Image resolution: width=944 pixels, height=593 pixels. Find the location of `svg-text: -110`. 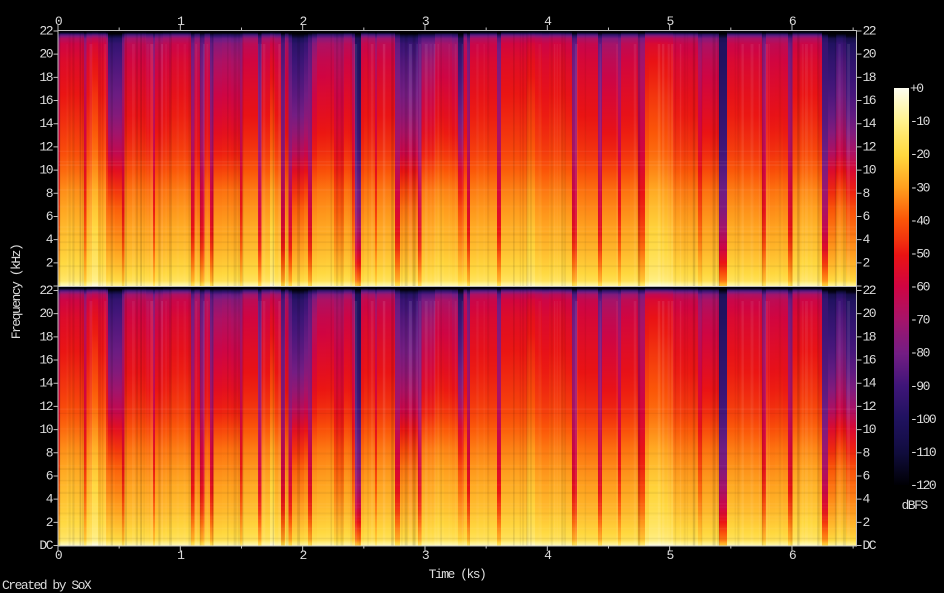

svg-text: -110 is located at coordinates (923, 452).